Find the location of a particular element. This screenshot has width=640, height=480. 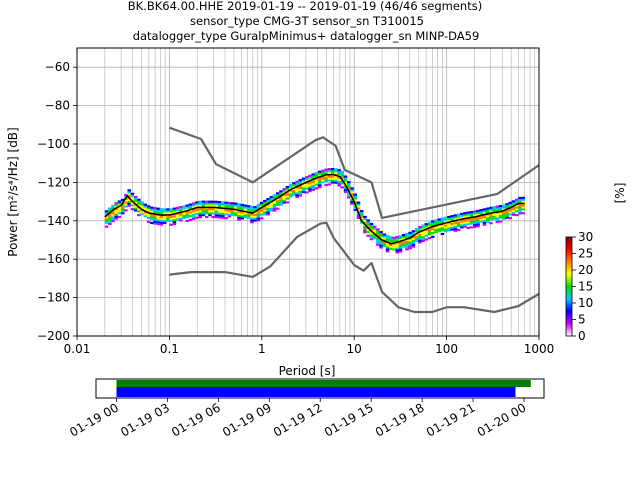

timeline-tick-label: 01-19 09 is located at coordinates (247, 419).